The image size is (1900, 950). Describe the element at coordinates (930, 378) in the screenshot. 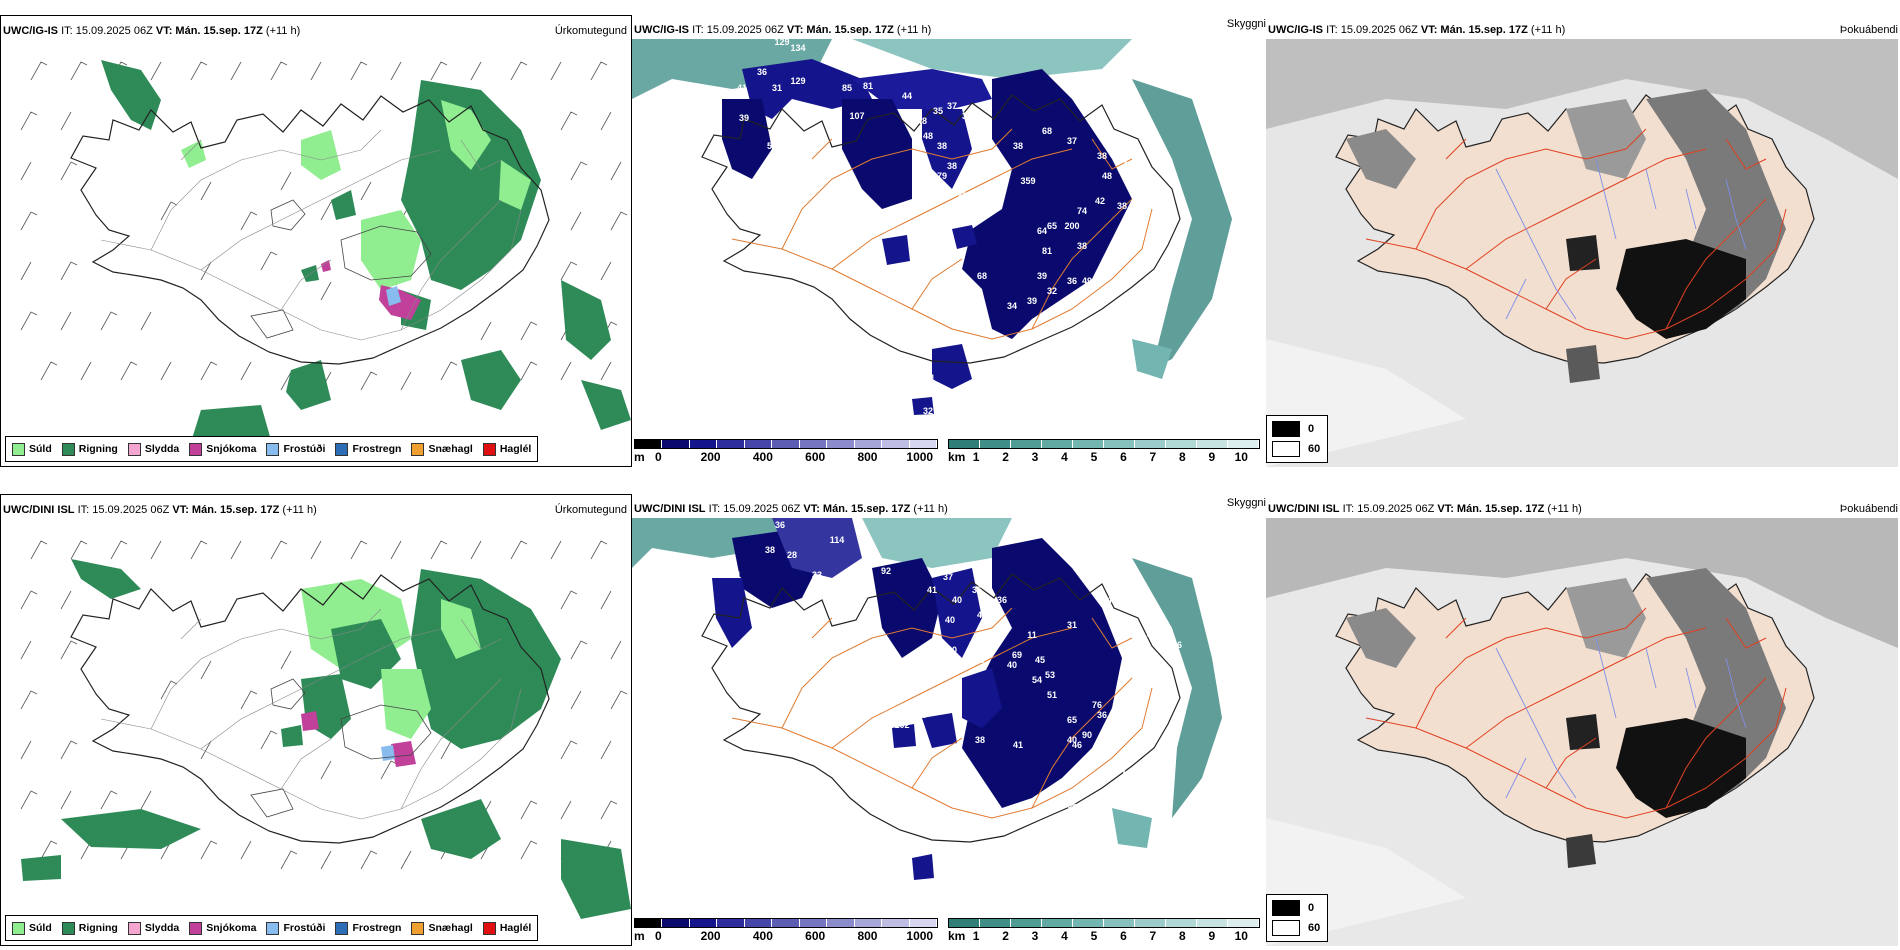

I see `cloud-base-label: 91` at that location.